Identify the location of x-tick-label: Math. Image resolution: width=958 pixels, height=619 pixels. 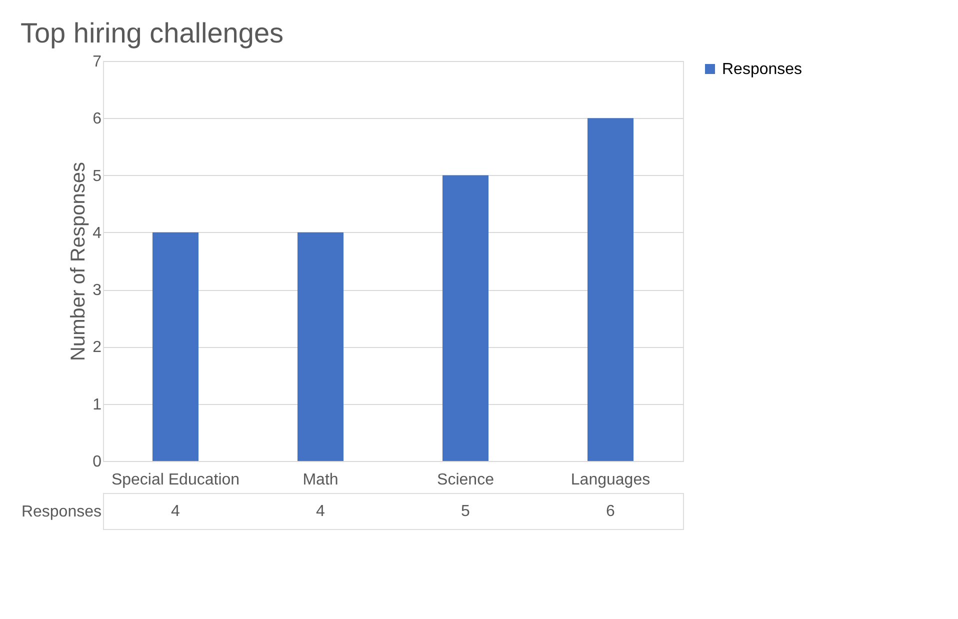
(320, 480).